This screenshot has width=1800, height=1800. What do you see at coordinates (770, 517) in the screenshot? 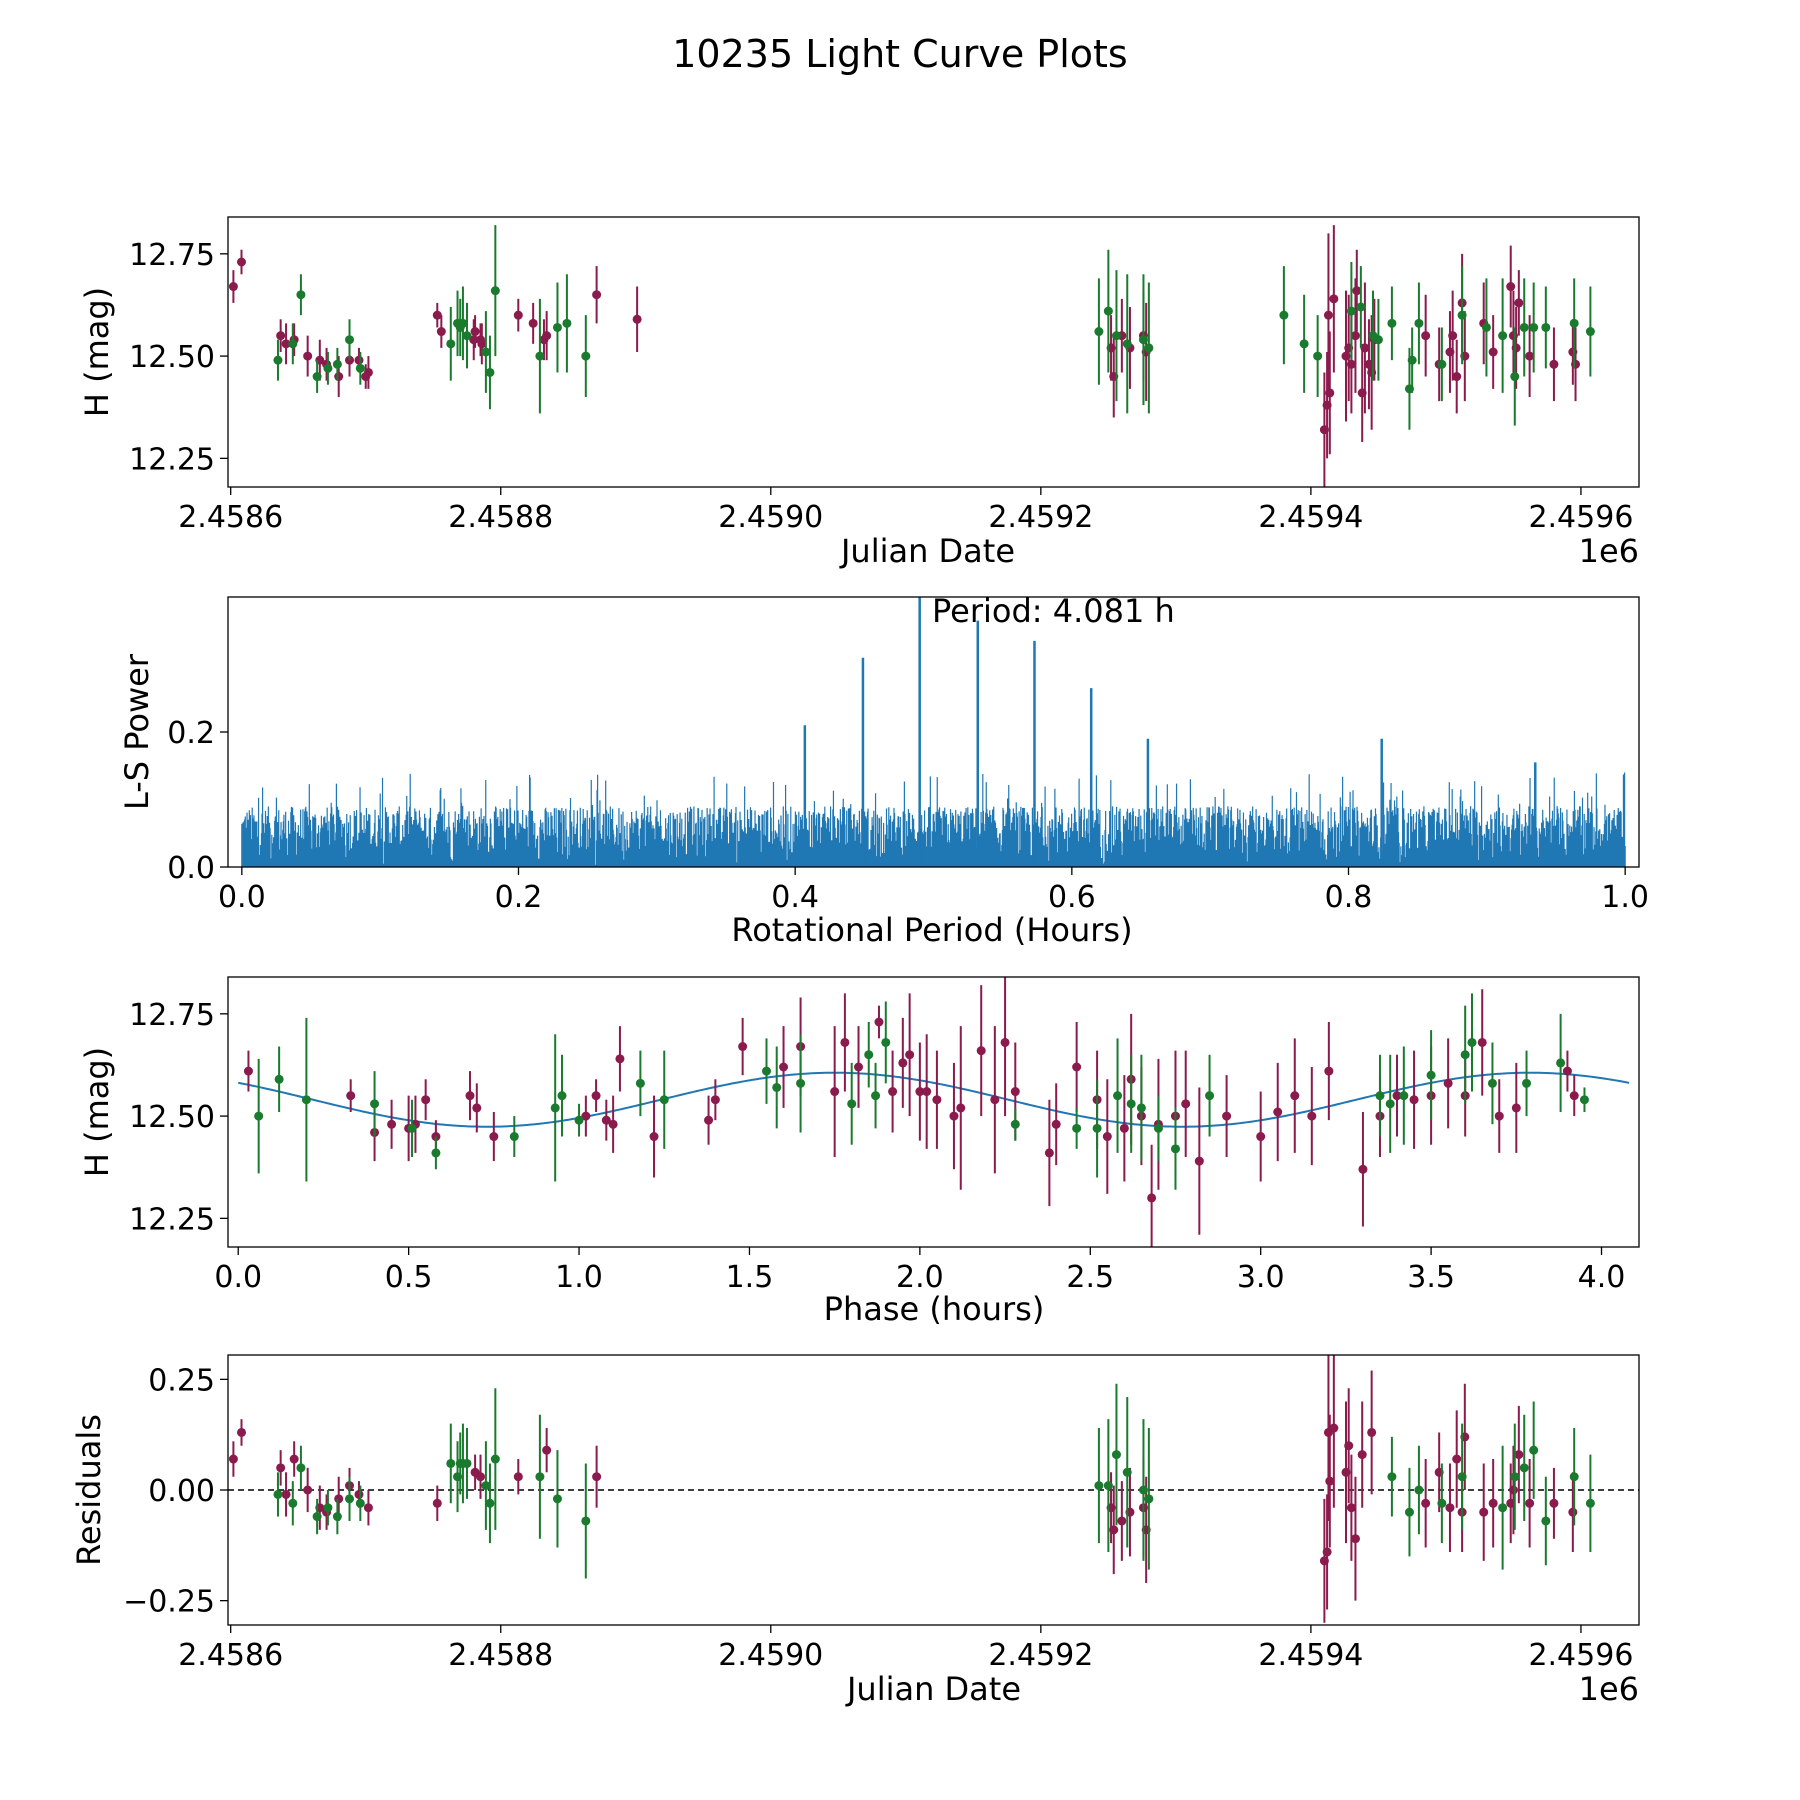
I see `x-tick-label: 2.4590` at bounding box center [770, 517].